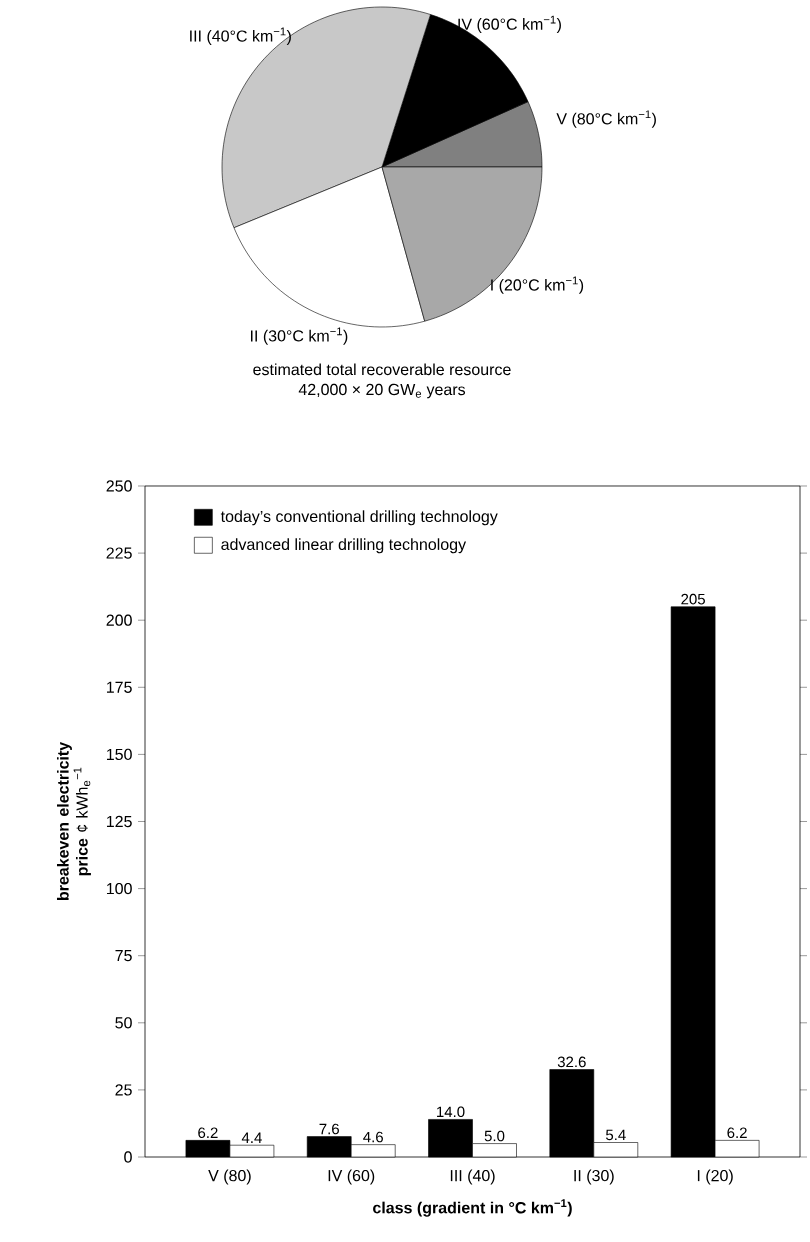  What do you see at coordinates (123, 1090) in the screenshot?
I see `y-tick-label: 25` at bounding box center [123, 1090].